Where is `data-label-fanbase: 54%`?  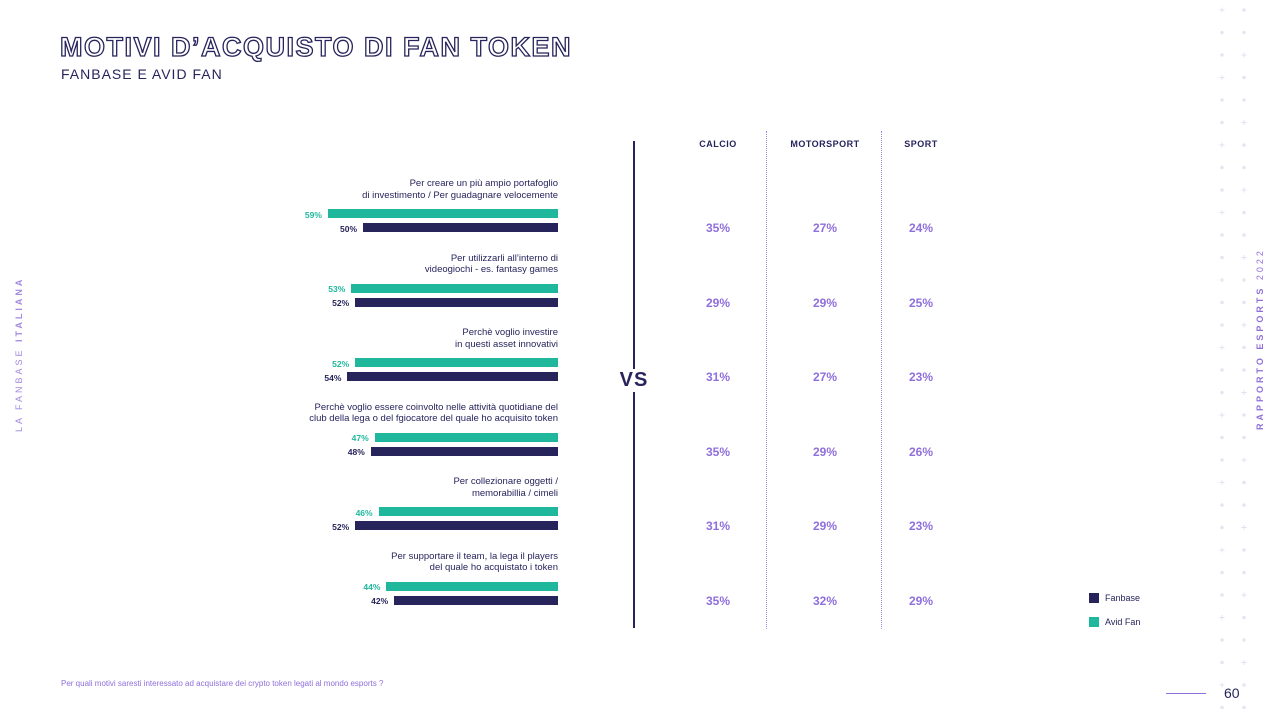
data-label-fanbase: 54% is located at coordinates (333, 377).